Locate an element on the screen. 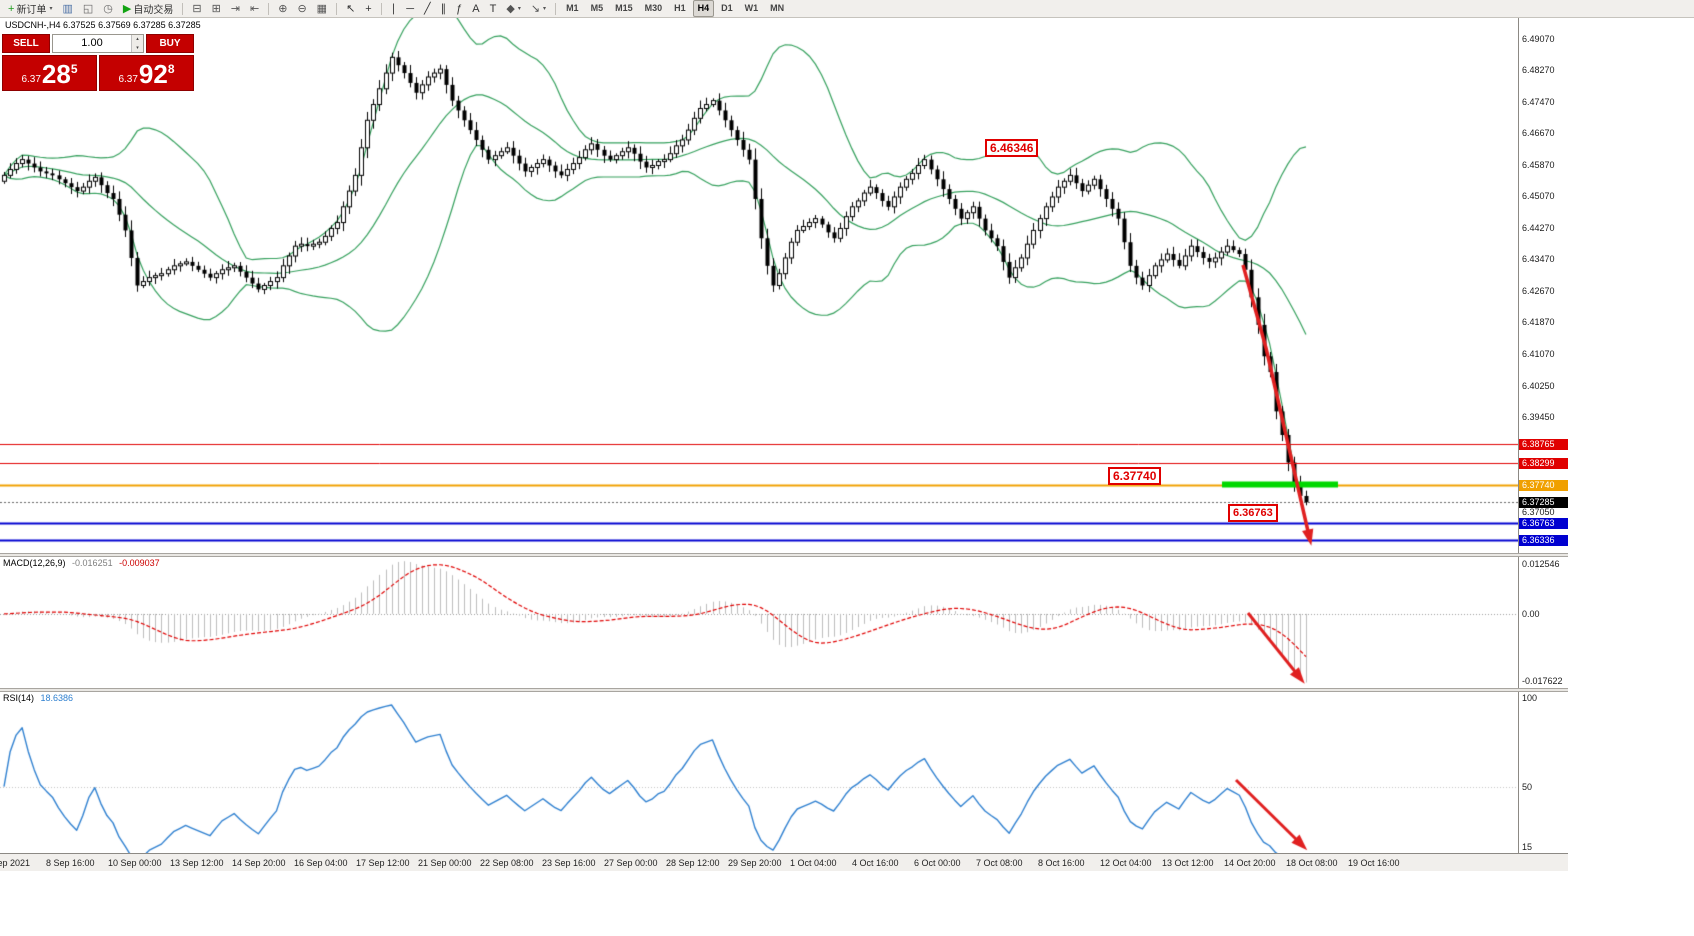 Image resolution: width=1694 pixels, height=936 pixels. macd-scale: 0.012546 0.00 -0.017622 is located at coordinates (1543, 622).